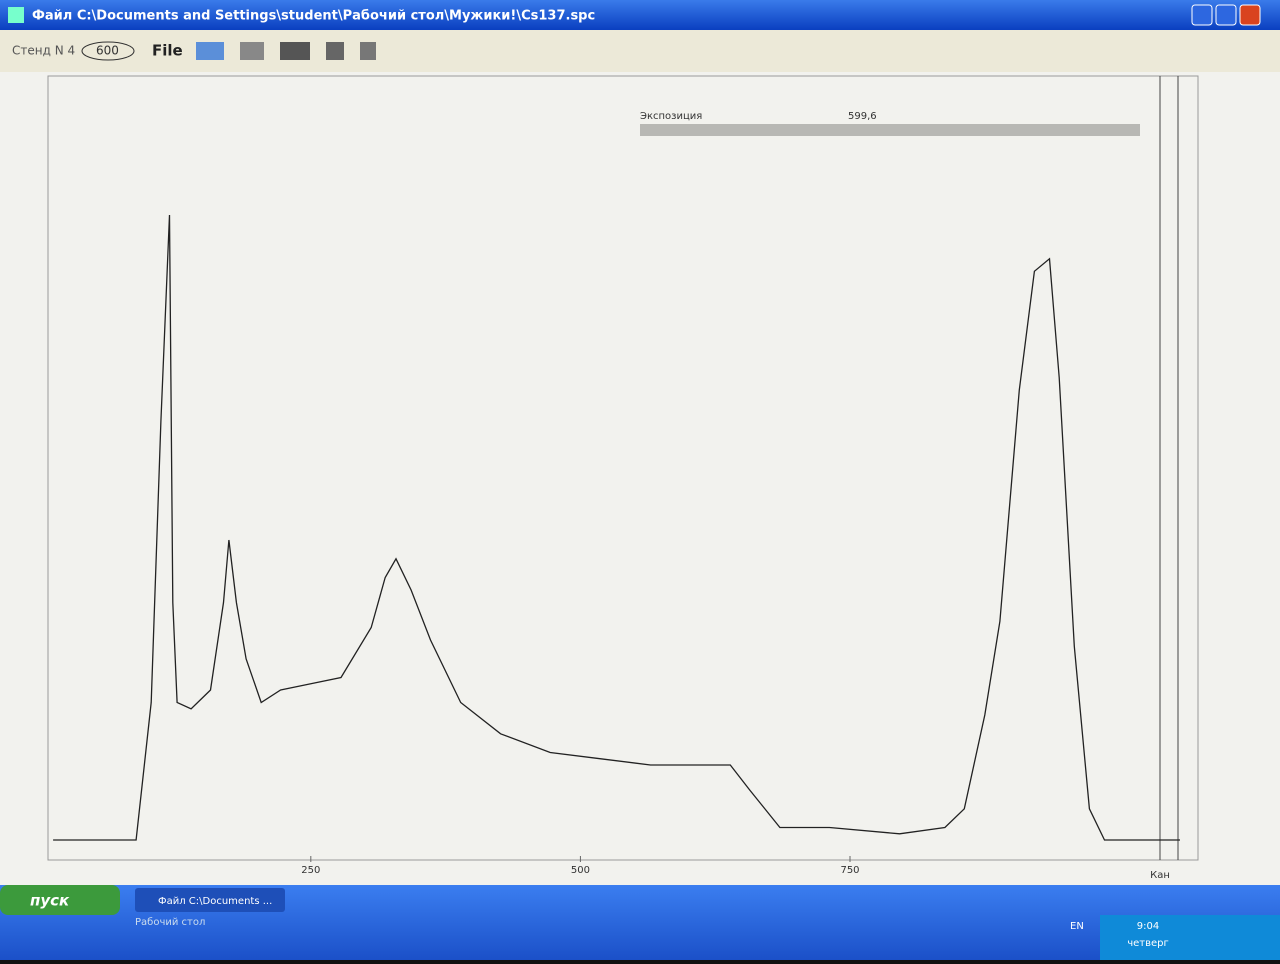 The height and width of the screenshot is (964, 1280). What do you see at coordinates (50, 901) in the screenshot?
I see `start-label: пуск` at bounding box center [50, 901].